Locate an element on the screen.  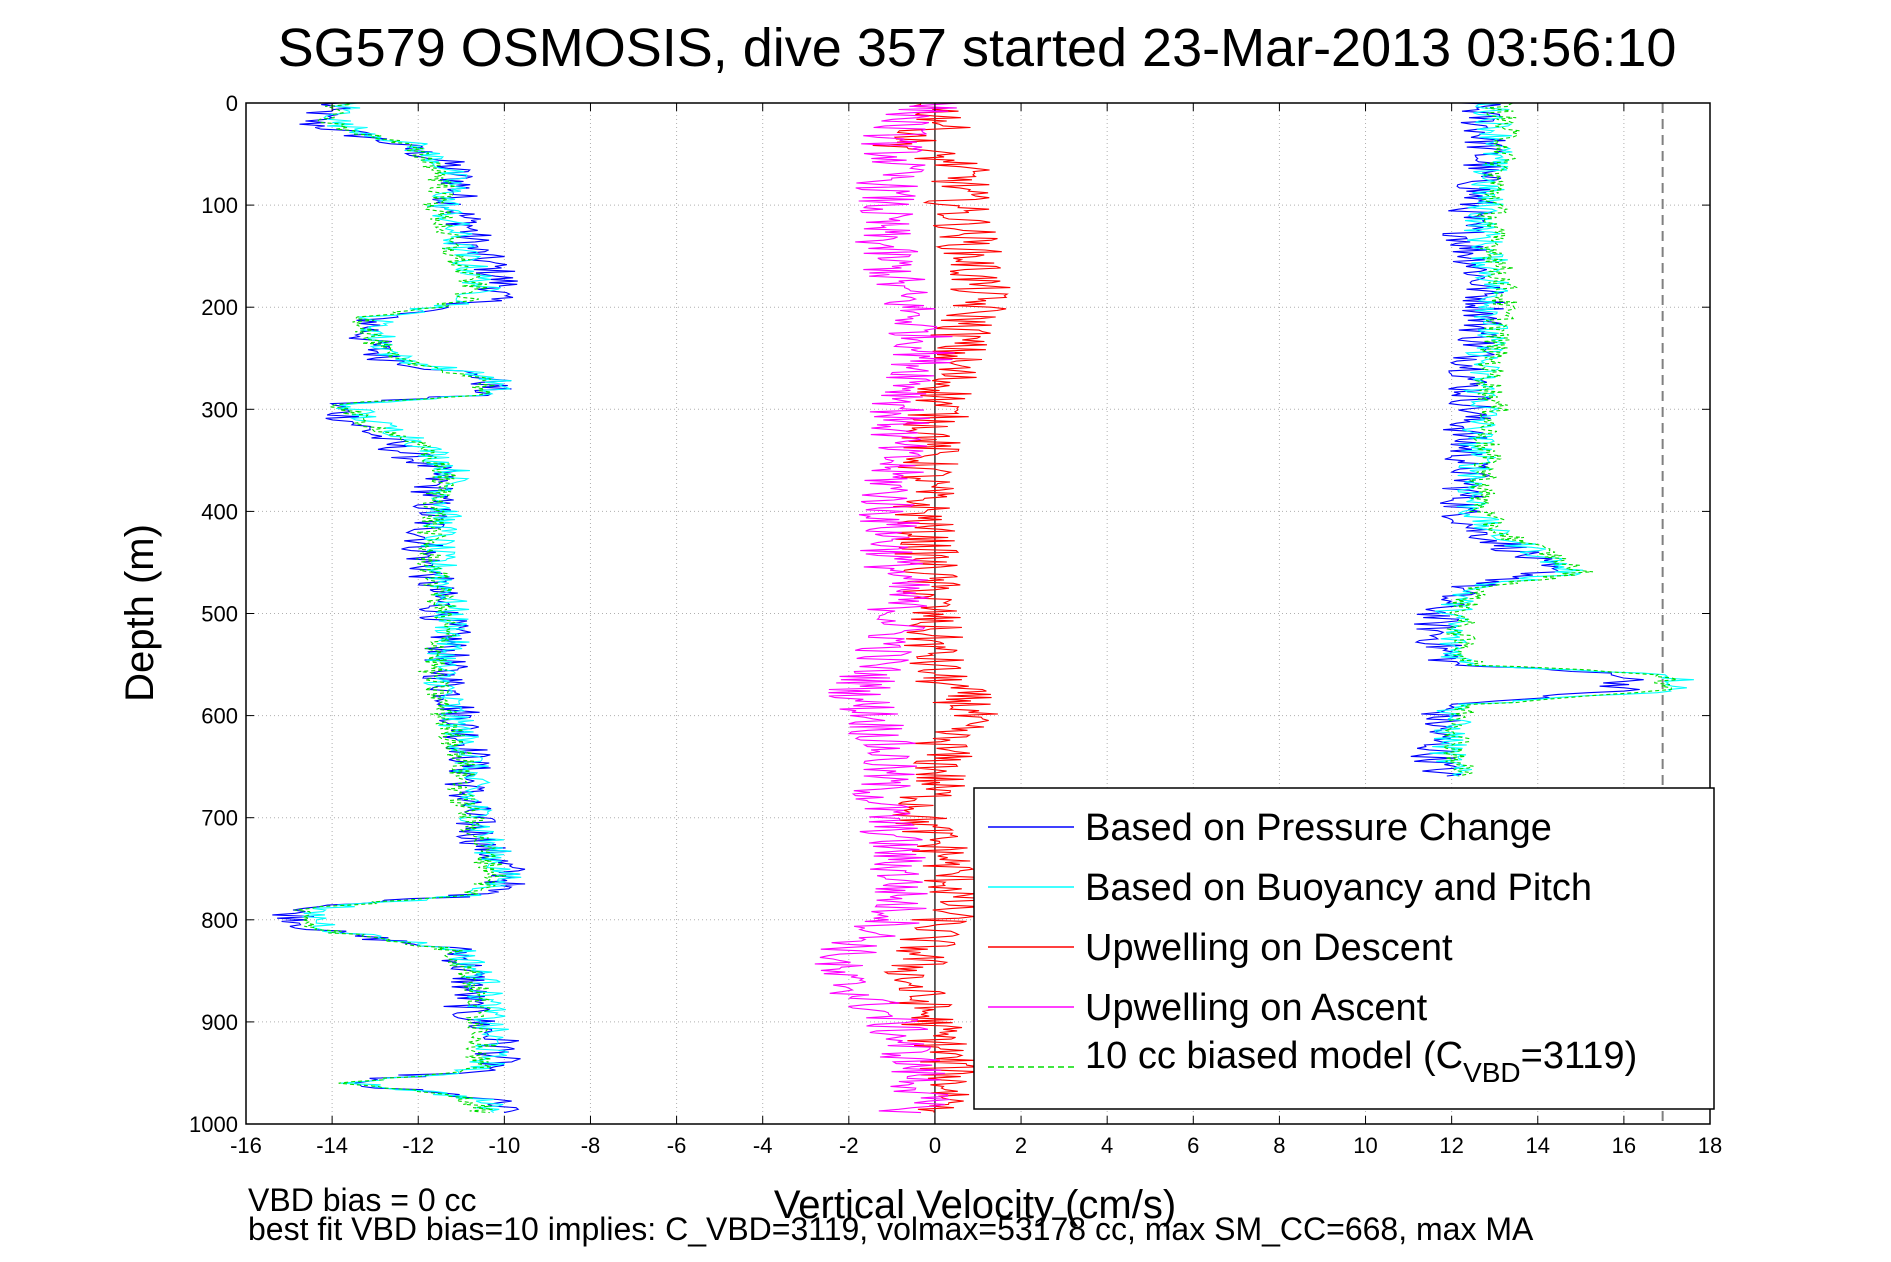
x-tick-label: 2 is located at coordinates (1021, 1145).